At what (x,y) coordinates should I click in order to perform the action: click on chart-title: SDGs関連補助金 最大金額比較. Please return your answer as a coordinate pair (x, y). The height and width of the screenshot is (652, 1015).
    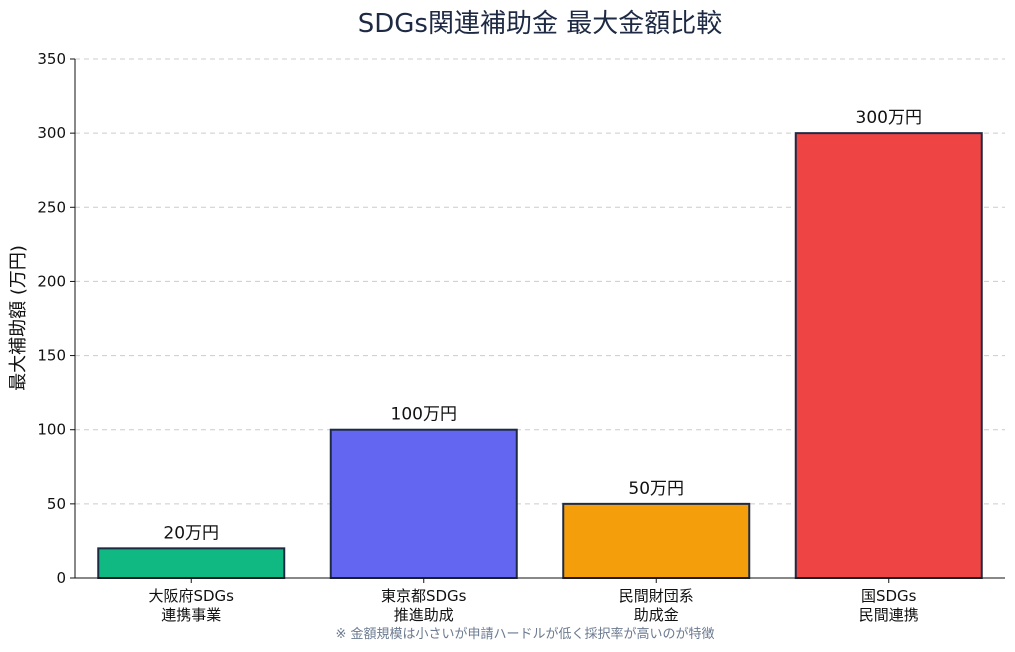
    Looking at the image, I should click on (540, 24).